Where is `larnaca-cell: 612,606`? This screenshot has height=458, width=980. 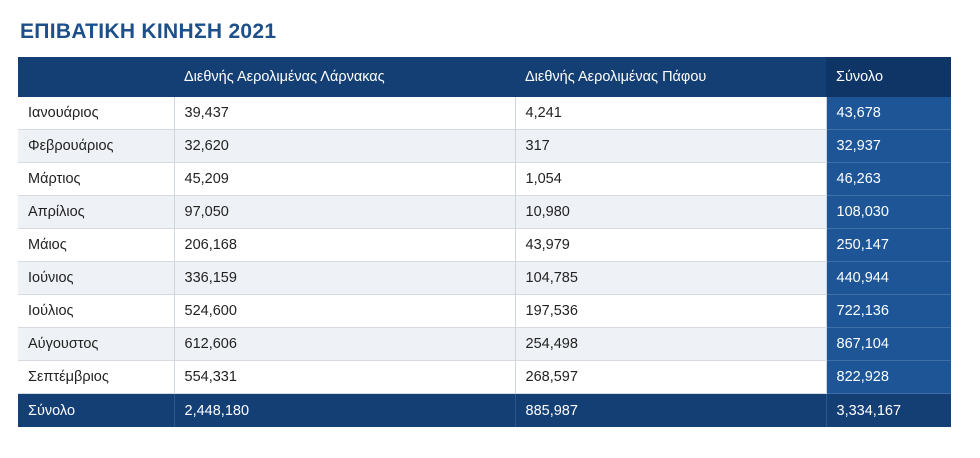
larnaca-cell: 612,606 is located at coordinates (345, 344).